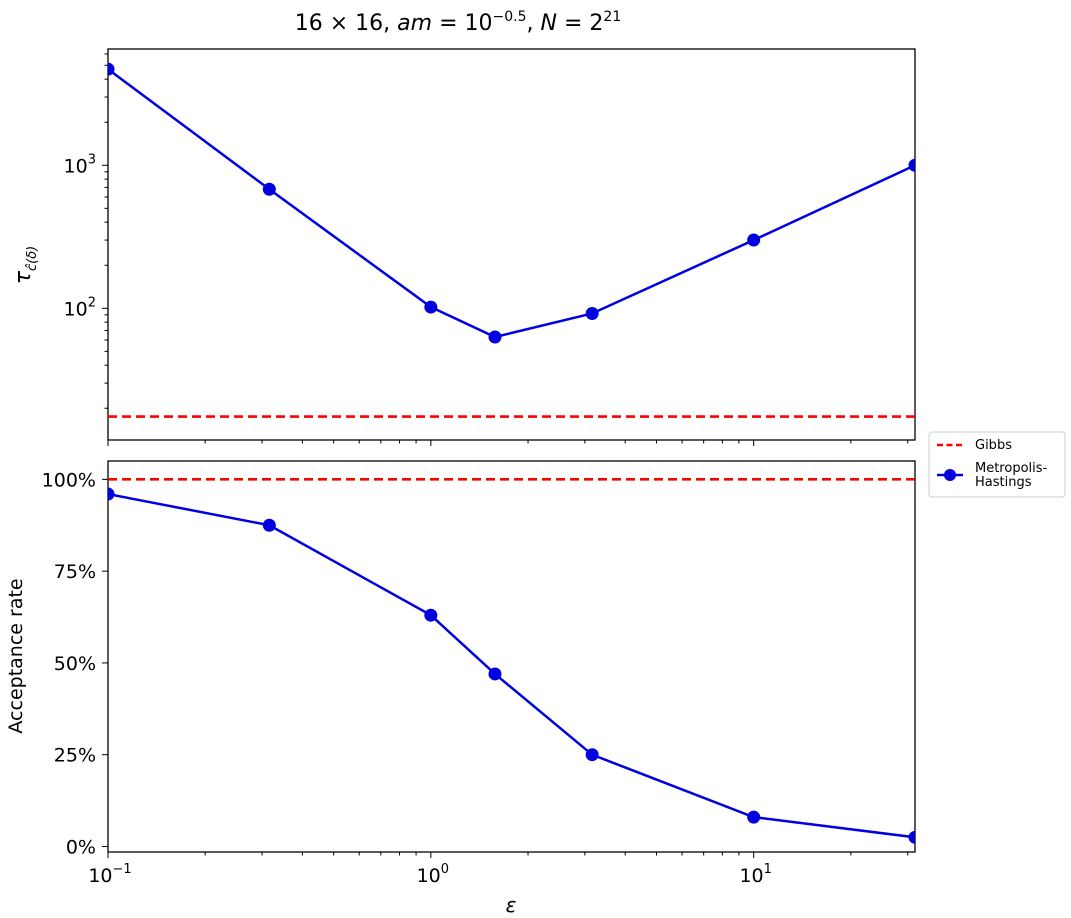 The image size is (1071, 918). Describe the element at coordinates (81, 847) in the screenshot. I see `bottom-y-tick-label: 0%` at that location.